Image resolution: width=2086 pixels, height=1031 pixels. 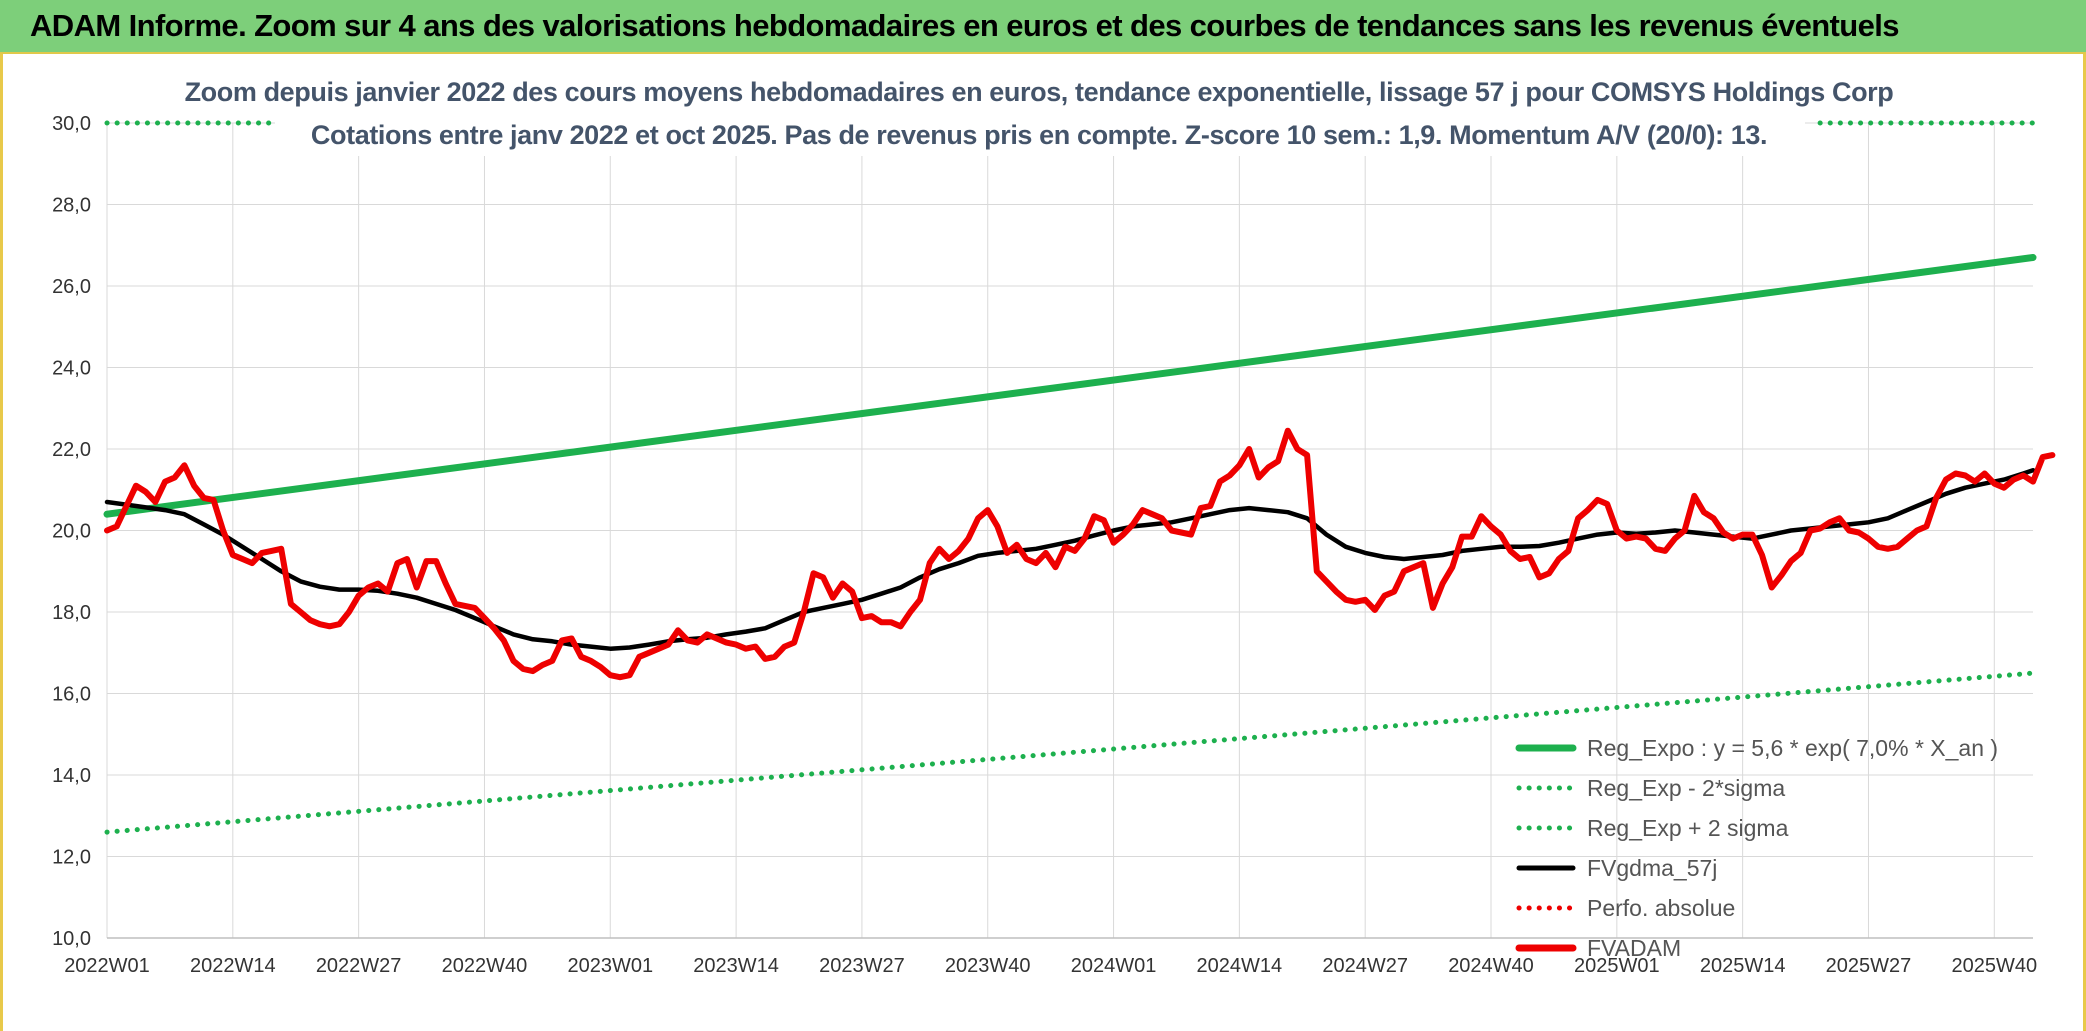 I want to click on legend-label-1: Reg_Exp - 2*sigma, so click(x=1686, y=788).